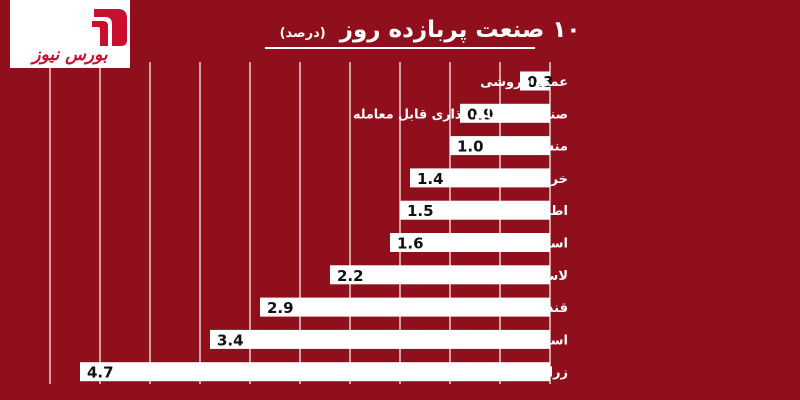  I want to click on category-label: خرده فروشی, so click(524, 179).